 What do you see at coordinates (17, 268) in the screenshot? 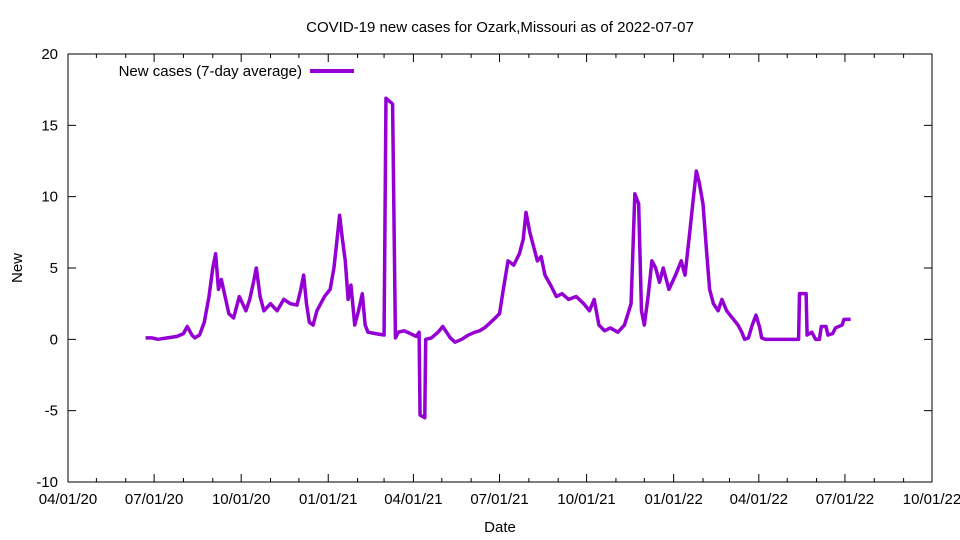
I see `y-axis-label: New` at bounding box center [17, 268].